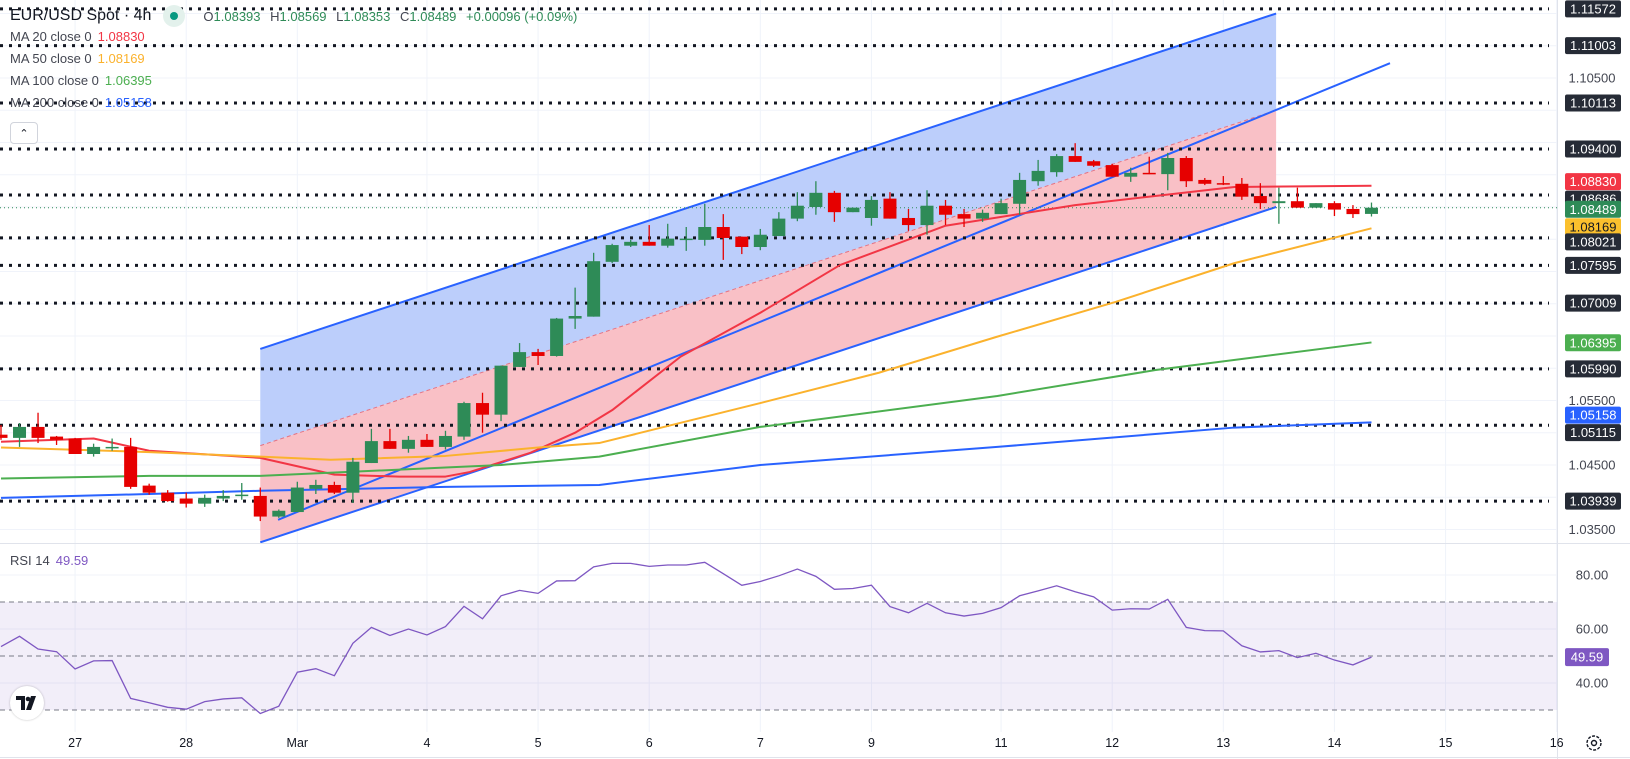  What do you see at coordinates (298, 743) in the screenshot?
I see `time-axis-tick: Mar` at bounding box center [298, 743].